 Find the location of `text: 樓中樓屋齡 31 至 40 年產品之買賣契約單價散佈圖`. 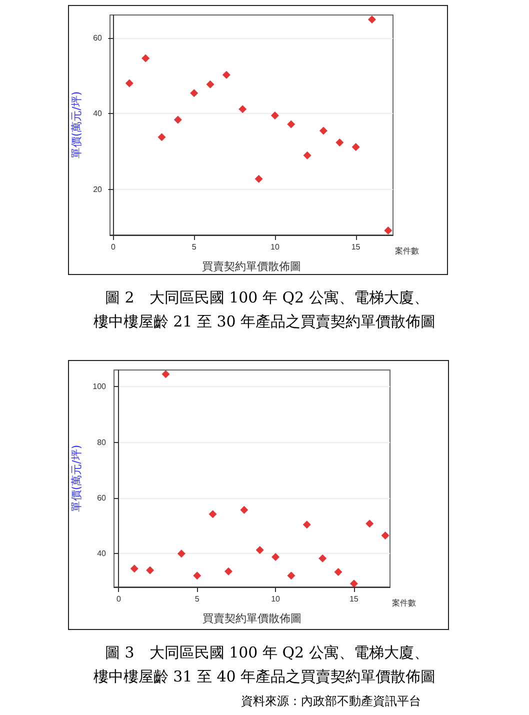

text: 樓中樓屋齡 31 至 40 年產品之買賣契約單價散佈圖 is located at coordinates (264, 677).